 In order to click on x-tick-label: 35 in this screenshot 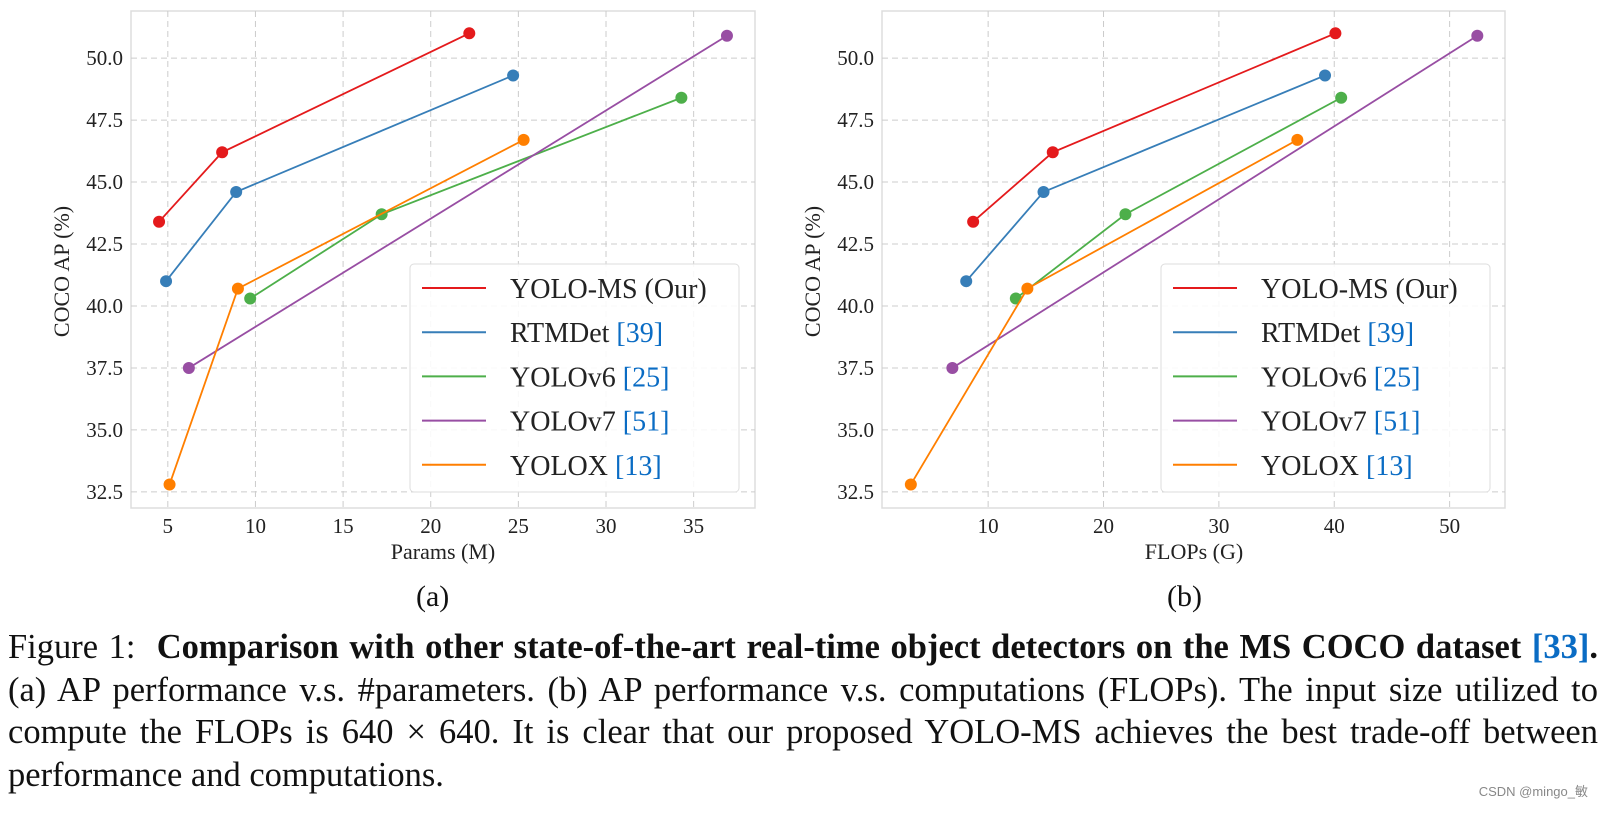, I will do `click(693, 526)`.